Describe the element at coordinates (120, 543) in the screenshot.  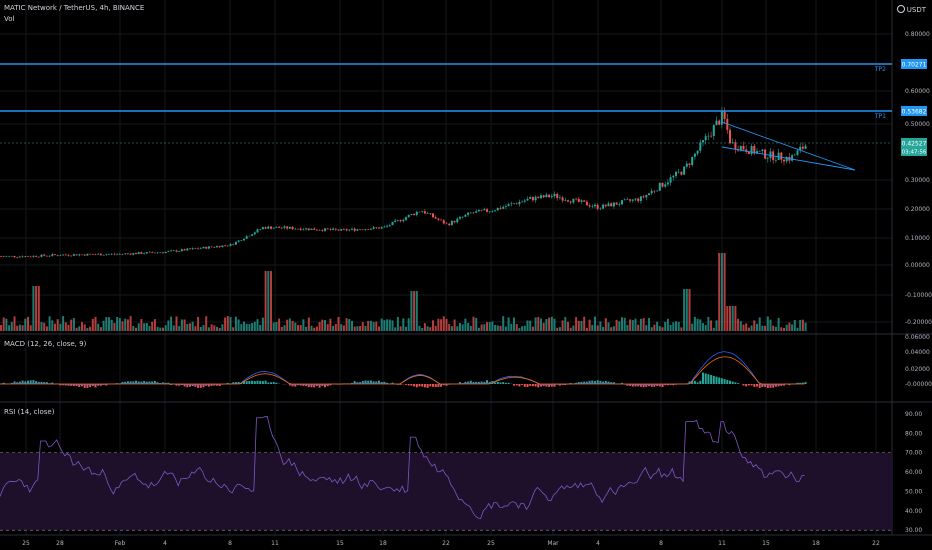
I see `time-tick-label: Feb` at that location.